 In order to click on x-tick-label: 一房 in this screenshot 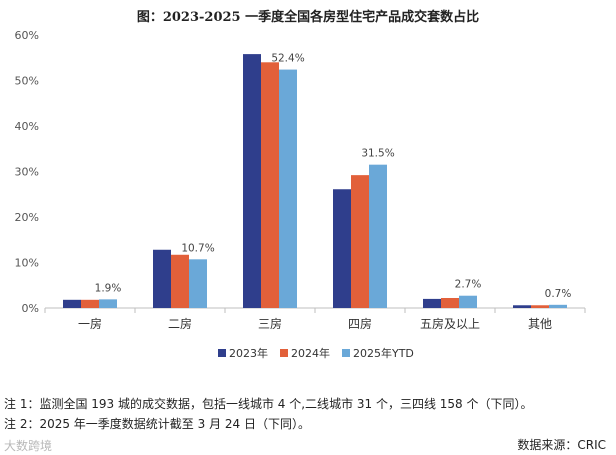, I will do `click(90, 323)`.